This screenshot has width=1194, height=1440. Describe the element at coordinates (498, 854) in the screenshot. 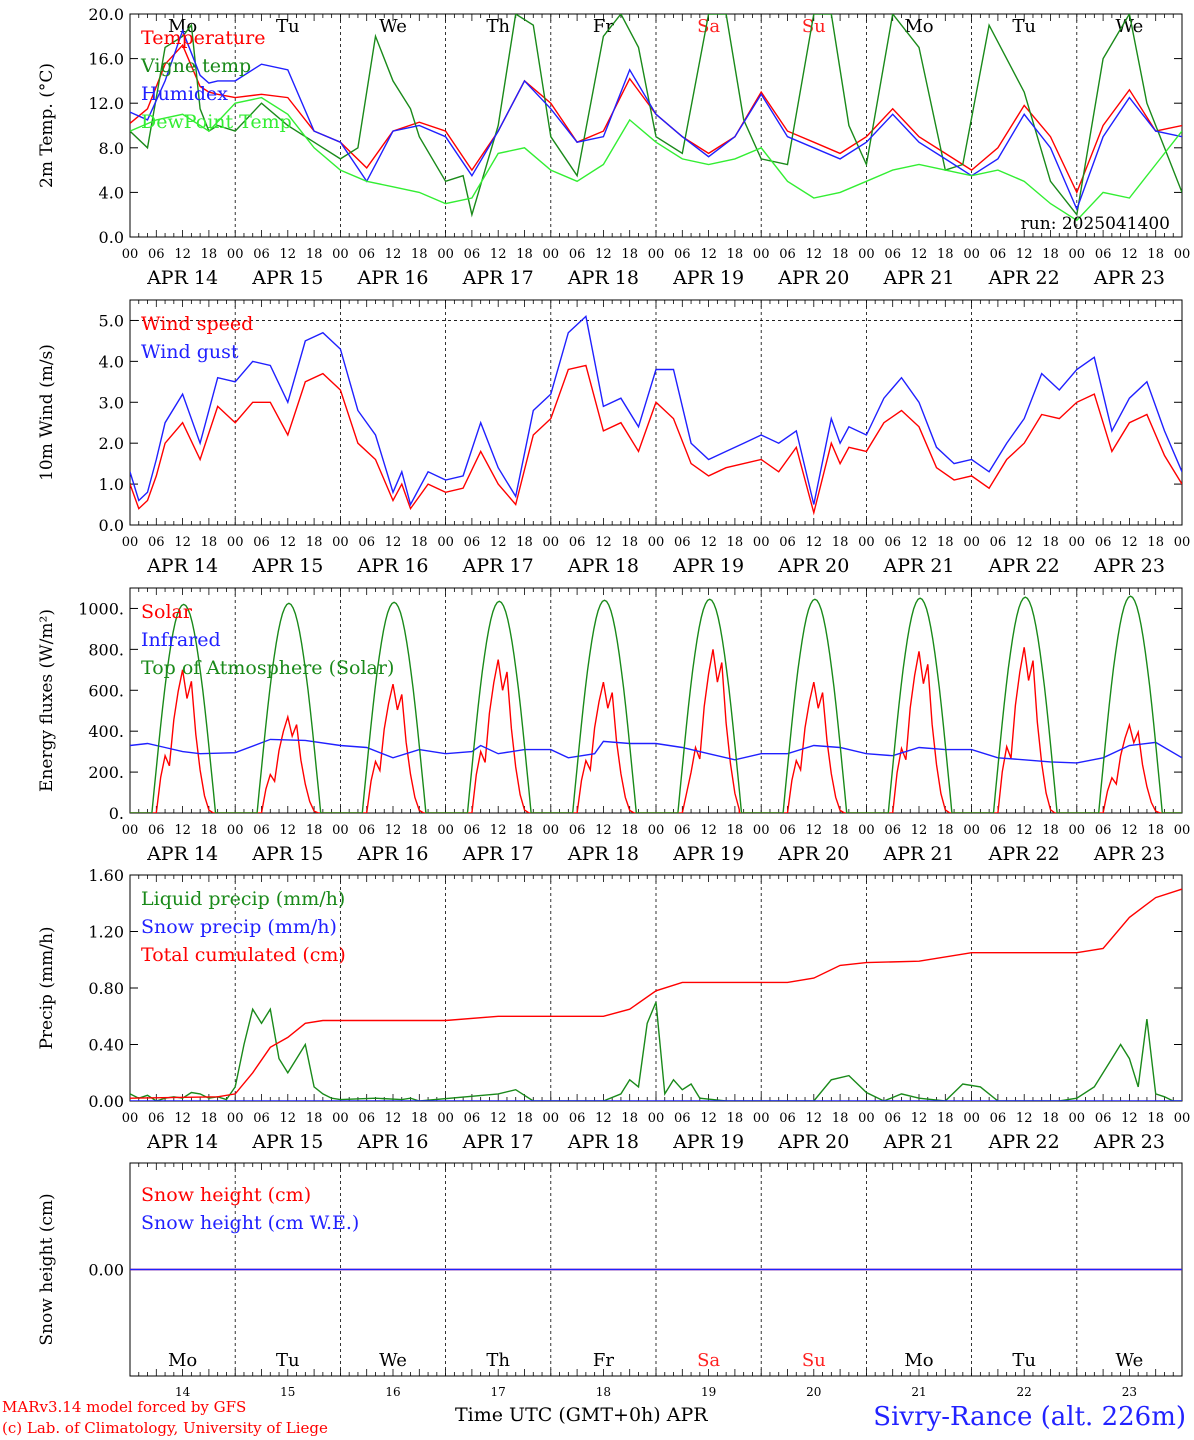

I see `date-label: APR 17` at that location.